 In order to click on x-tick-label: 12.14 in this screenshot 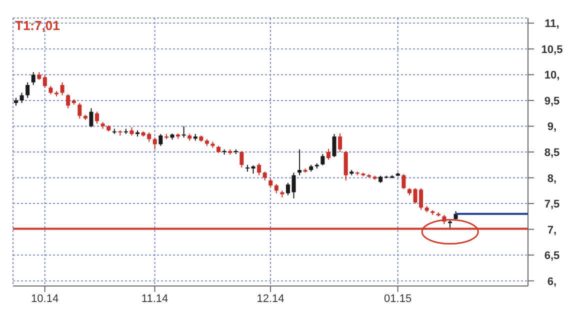, I will do `click(270, 298)`.